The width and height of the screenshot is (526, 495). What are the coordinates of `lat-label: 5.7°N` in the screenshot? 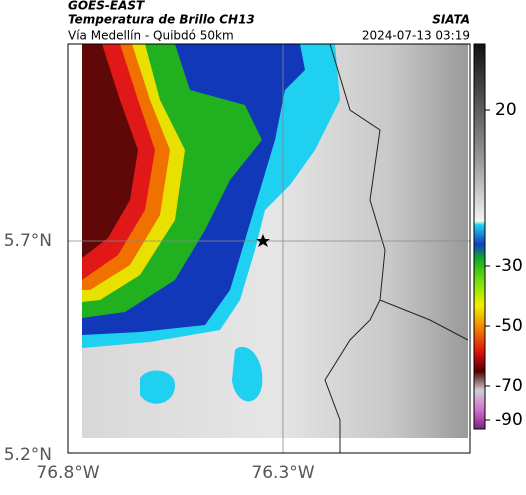 It's located at (28, 241).